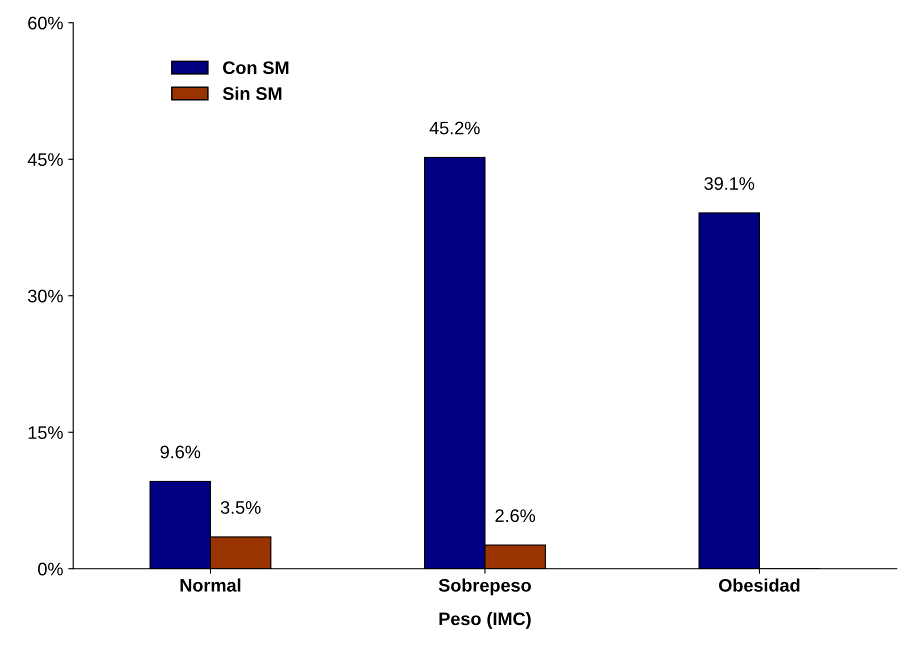 The width and height of the screenshot is (915, 650). What do you see at coordinates (255, 67) in the screenshot?
I see `legend-label: Con SM` at bounding box center [255, 67].